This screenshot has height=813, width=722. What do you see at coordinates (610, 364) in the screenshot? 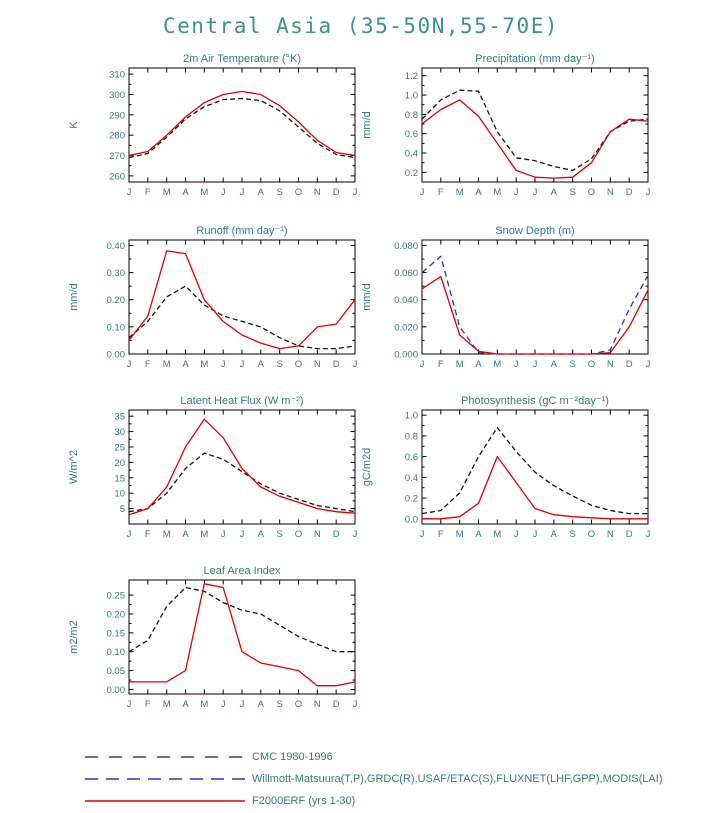
I see `svg-text: N` at bounding box center [610, 364].